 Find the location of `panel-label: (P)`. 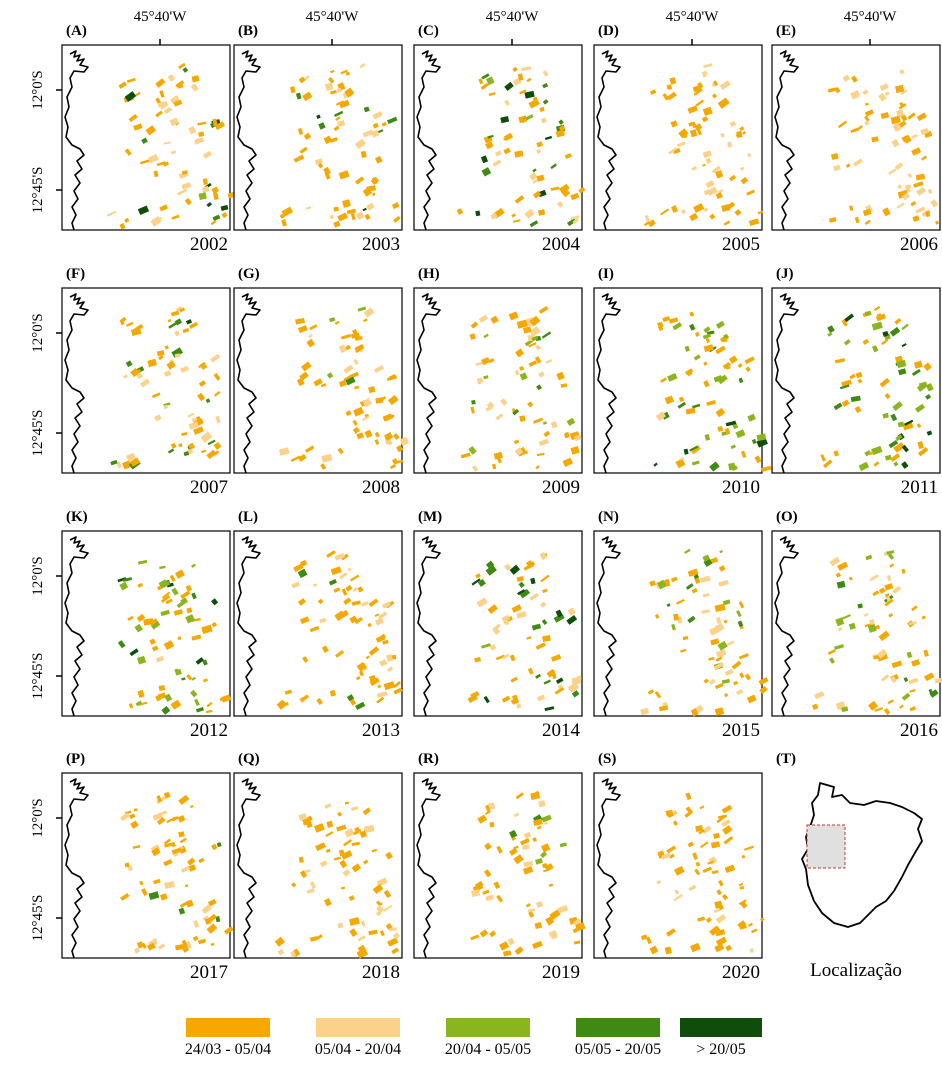

panel-label: (P) is located at coordinates (75, 759).